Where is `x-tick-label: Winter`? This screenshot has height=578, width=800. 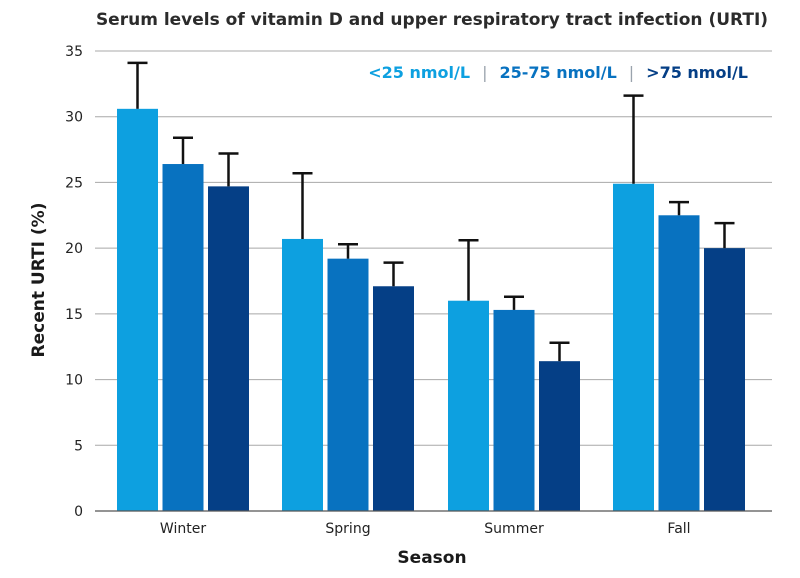
x-tick-label: Winter is located at coordinates (183, 529).